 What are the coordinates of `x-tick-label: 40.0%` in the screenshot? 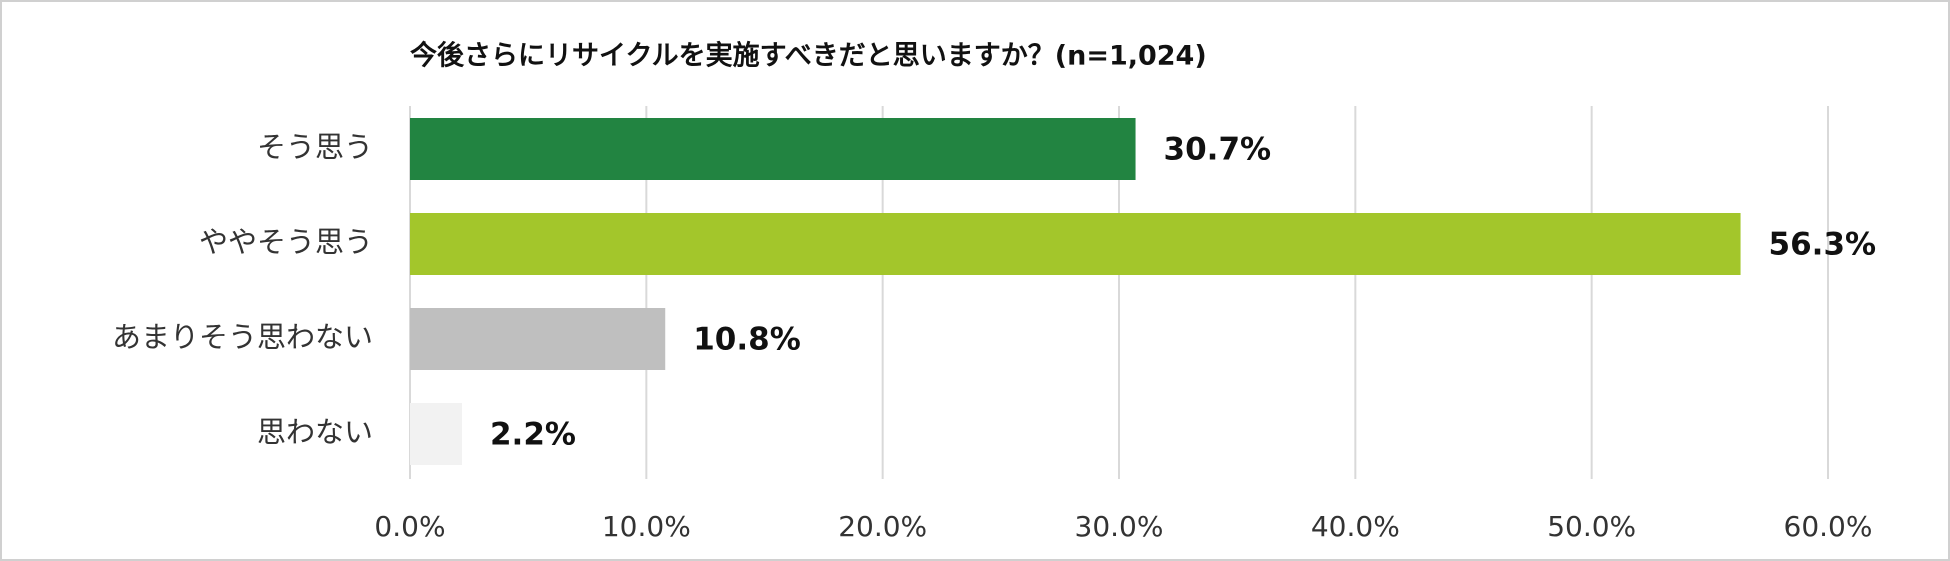 It's located at (1355, 526).